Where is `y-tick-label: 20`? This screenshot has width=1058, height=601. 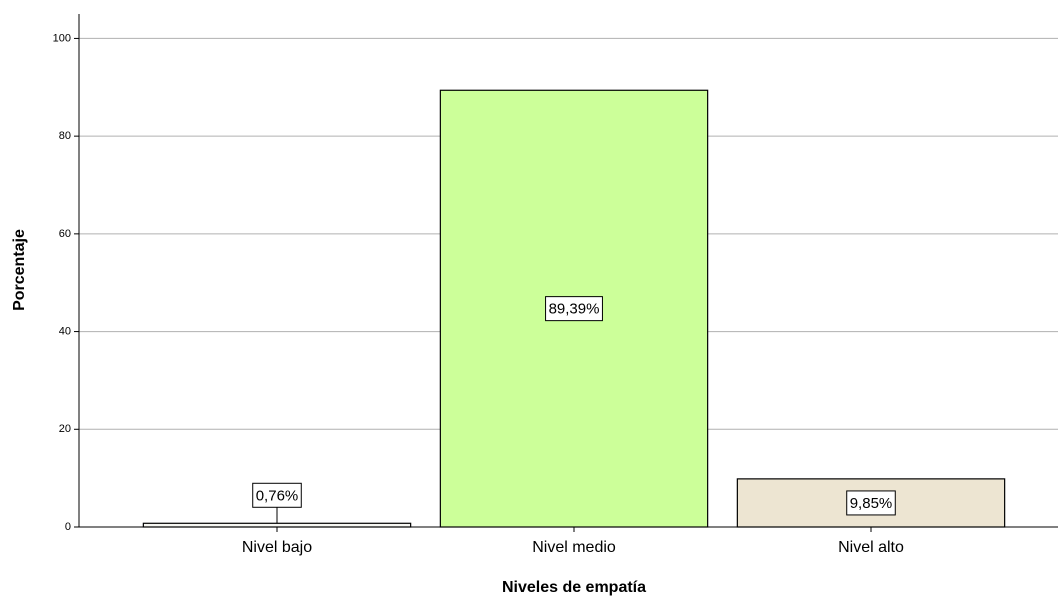 y-tick-label: 20 is located at coordinates (65, 429).